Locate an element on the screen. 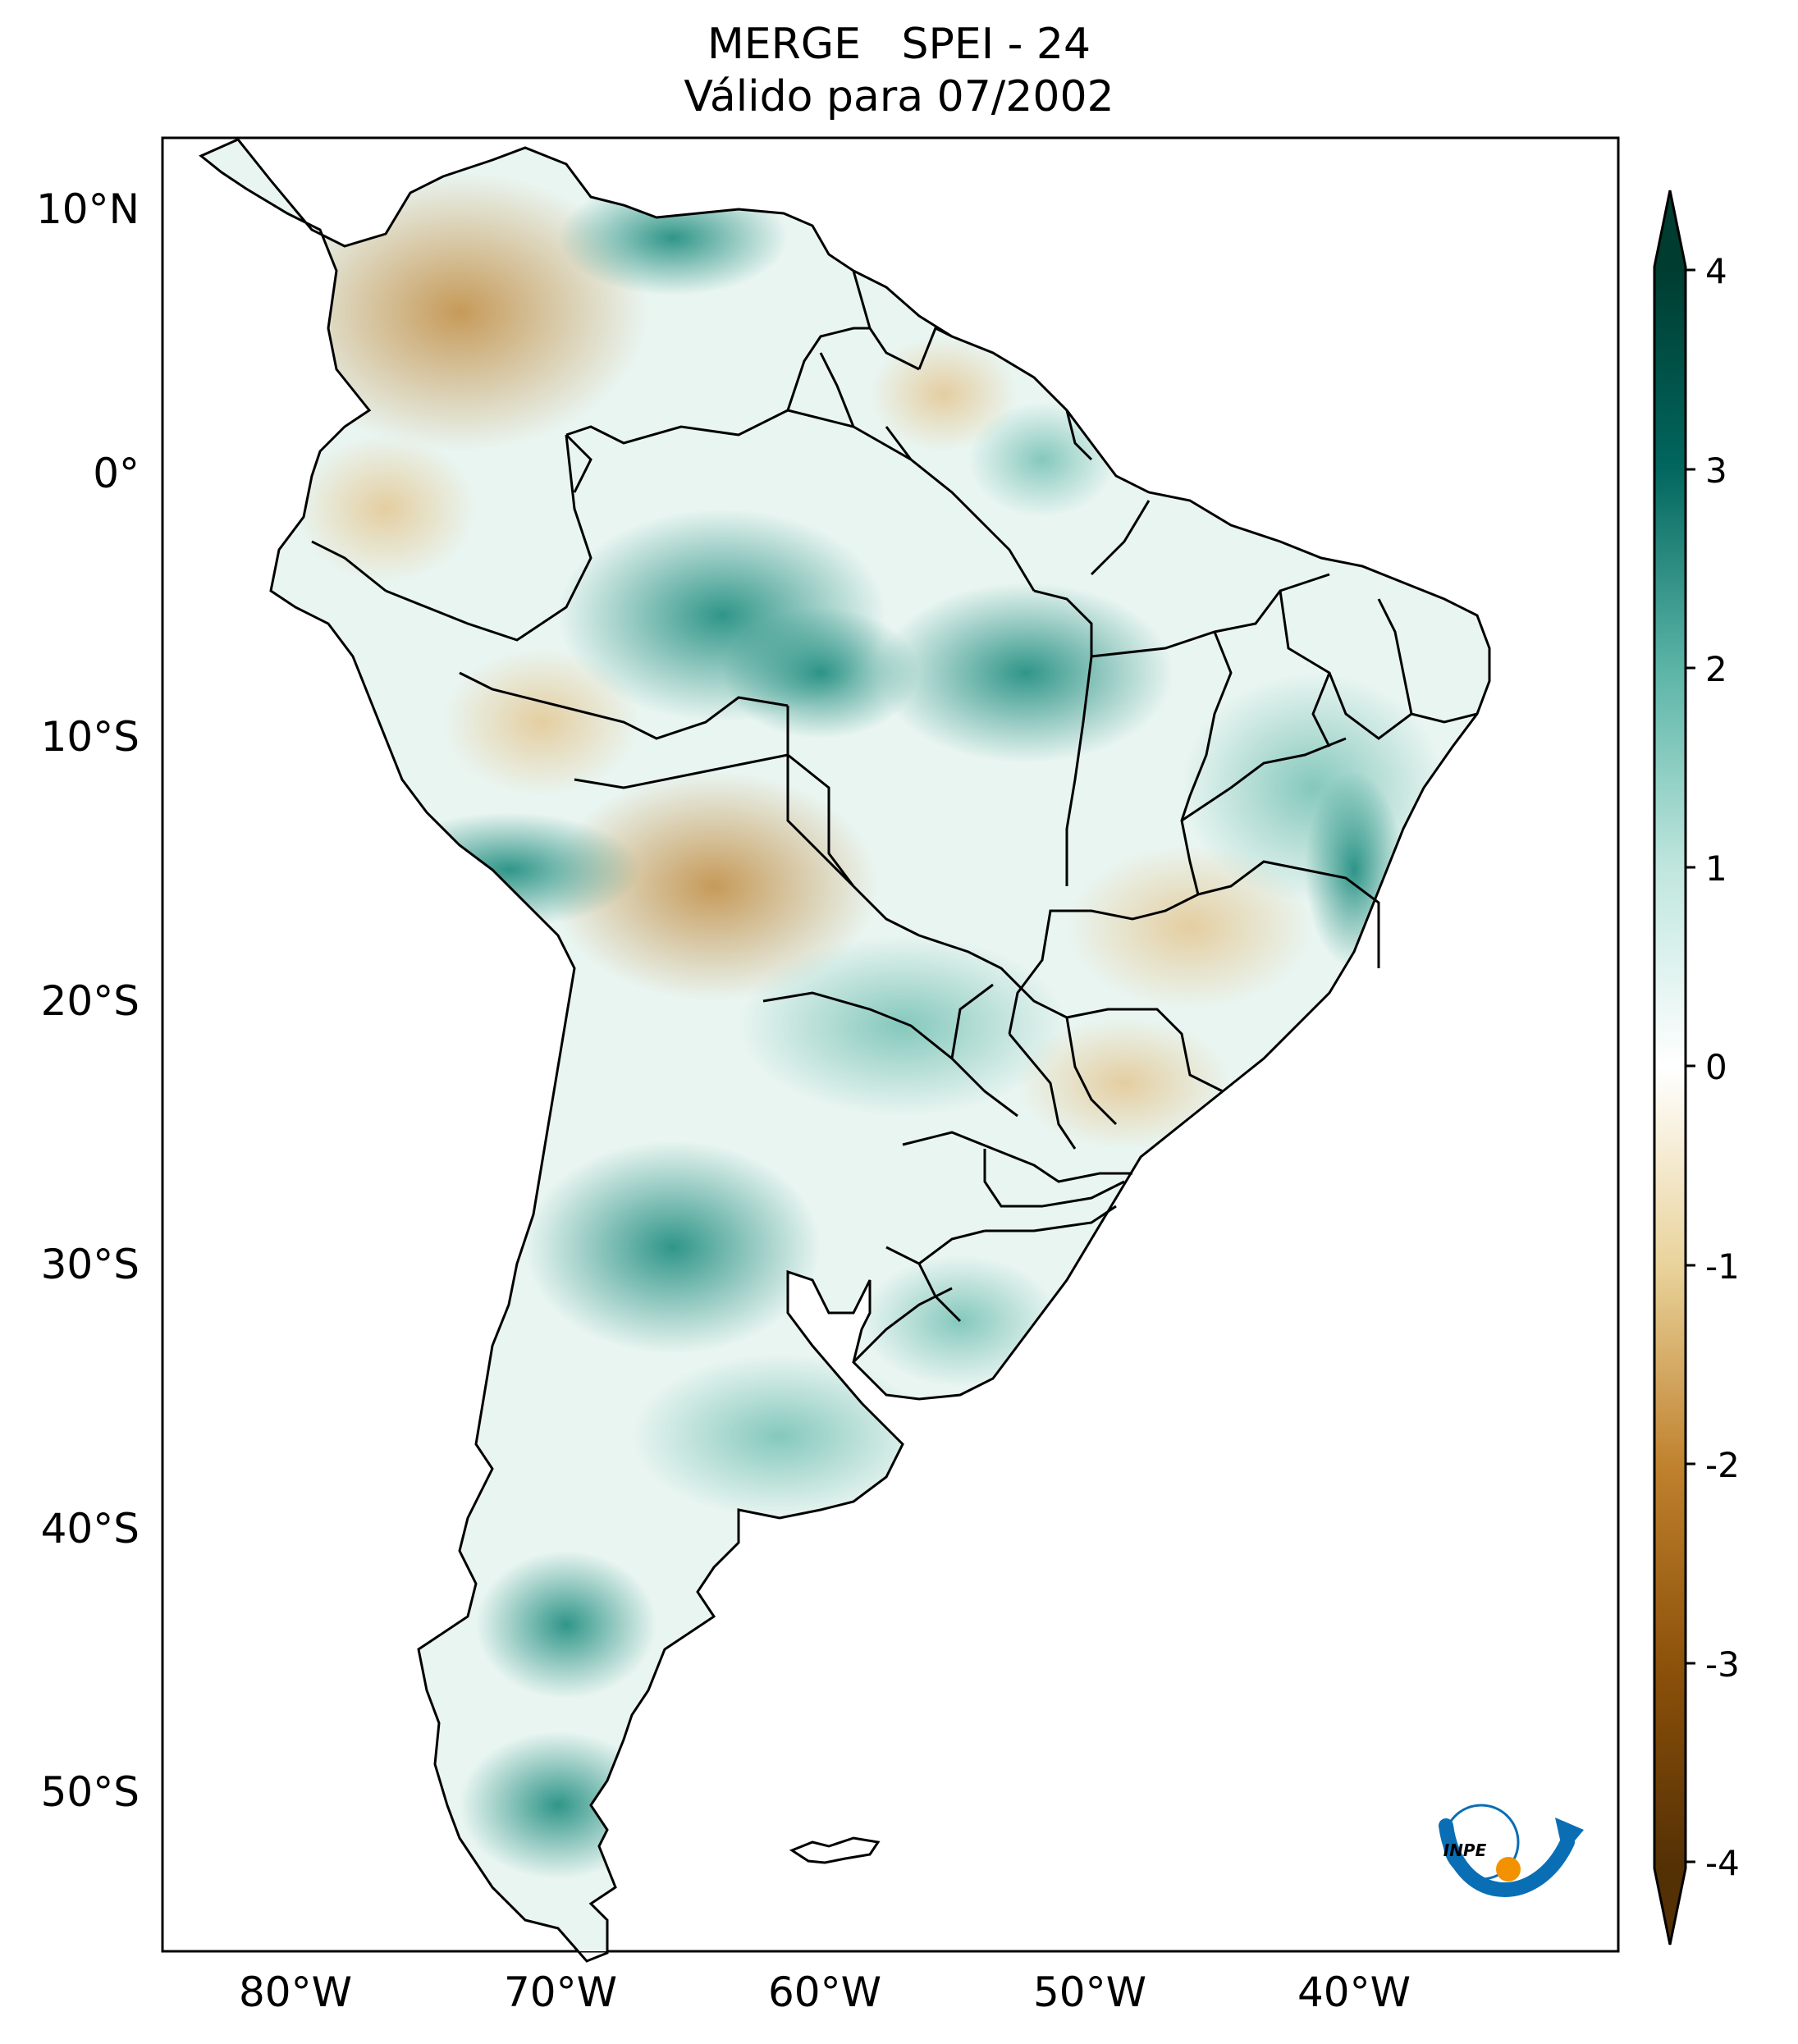  colorbar: 4 3 2 1 0 -1 -2 -3 -4 is located at coordinates (1696, 1068).